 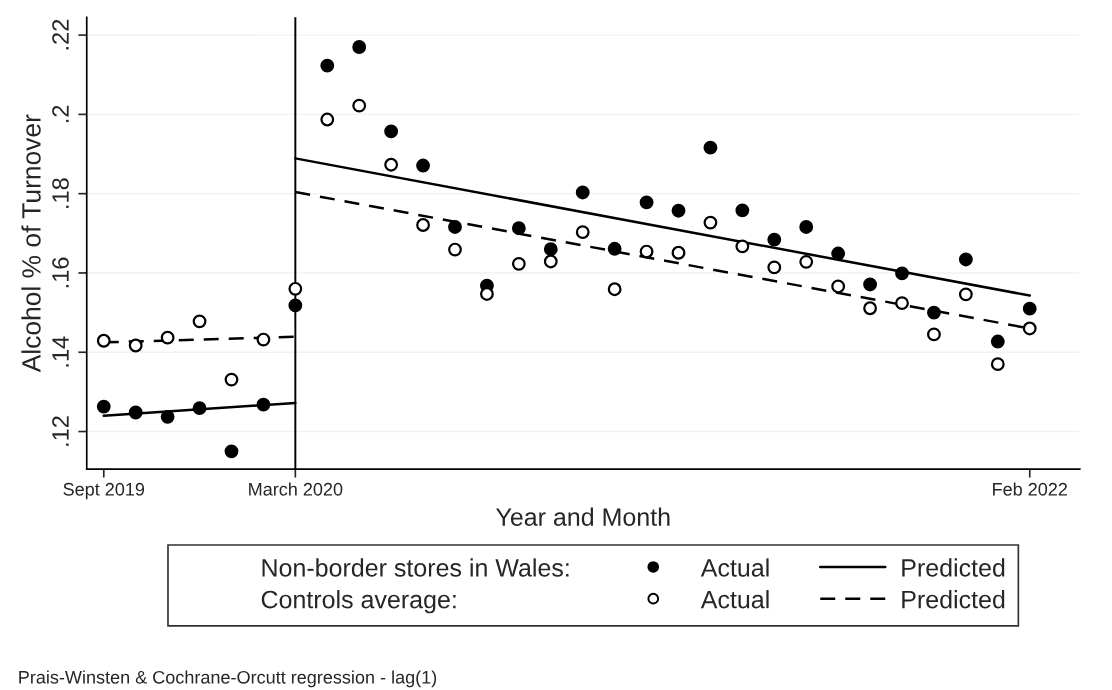 What do you see at coordinates (60, 351) in the screenshot?
I see `y-tick-label: .14` at bounding box center [60, 351].